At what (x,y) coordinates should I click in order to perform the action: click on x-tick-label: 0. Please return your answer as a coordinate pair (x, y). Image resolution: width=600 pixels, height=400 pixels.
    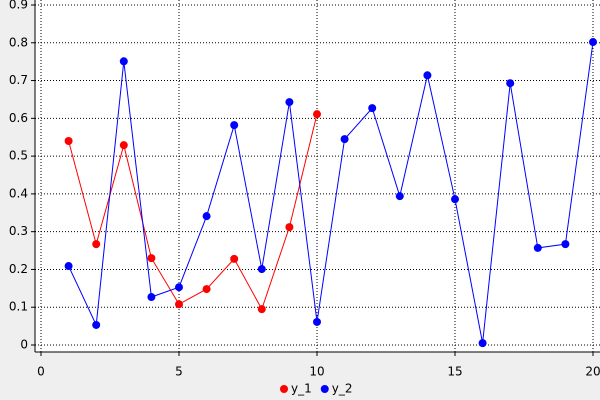
    Looking at the image, I should click on (41, 372).